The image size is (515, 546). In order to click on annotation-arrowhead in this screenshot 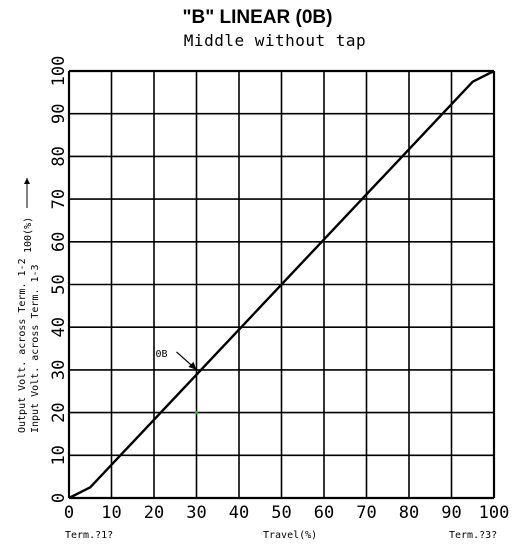, I will do `click(192, 365)`.